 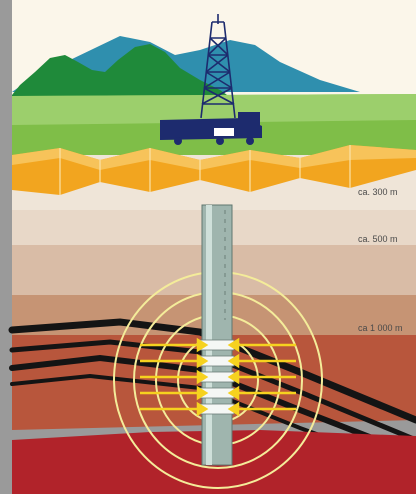 What do you see at coordinates (378, 192) in the screenshot?
I see `depth-label-300: ca. 300 m` at bounding box center [378, 192].